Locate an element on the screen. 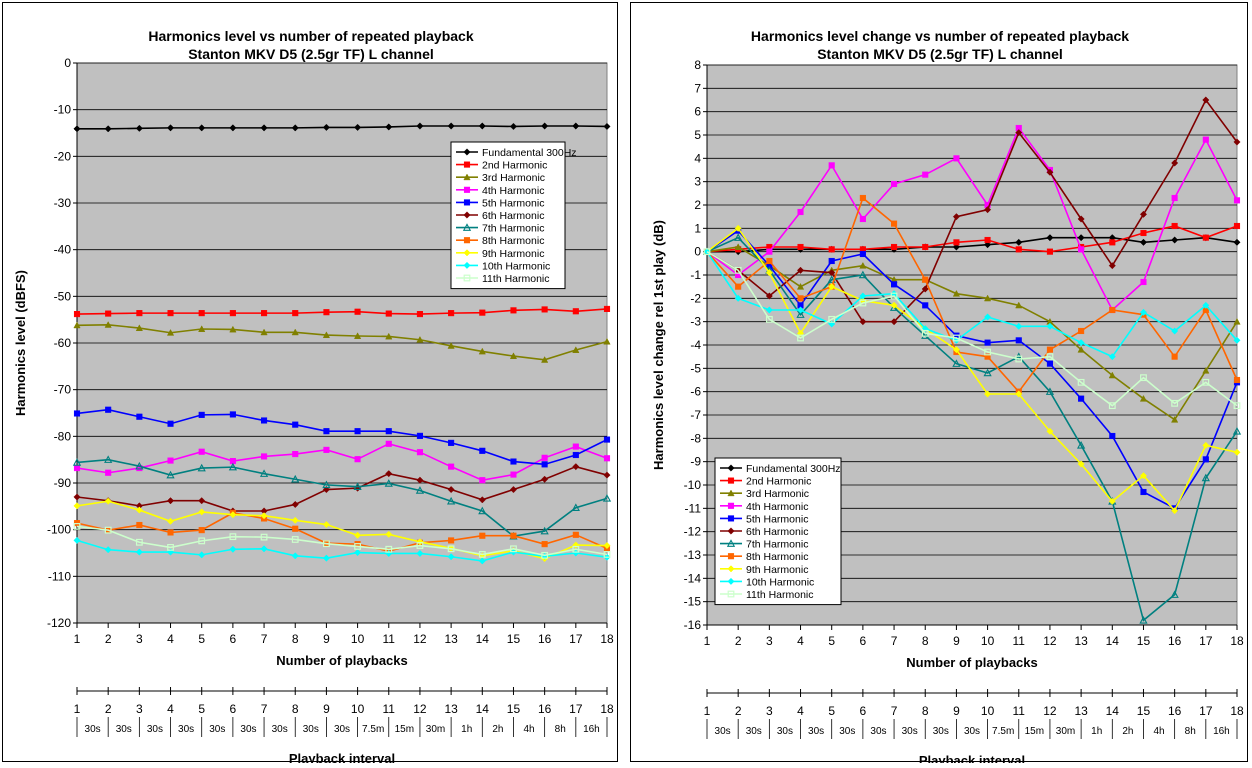  legend-label: 8th Harmonic is located at coordinates (777, 557).